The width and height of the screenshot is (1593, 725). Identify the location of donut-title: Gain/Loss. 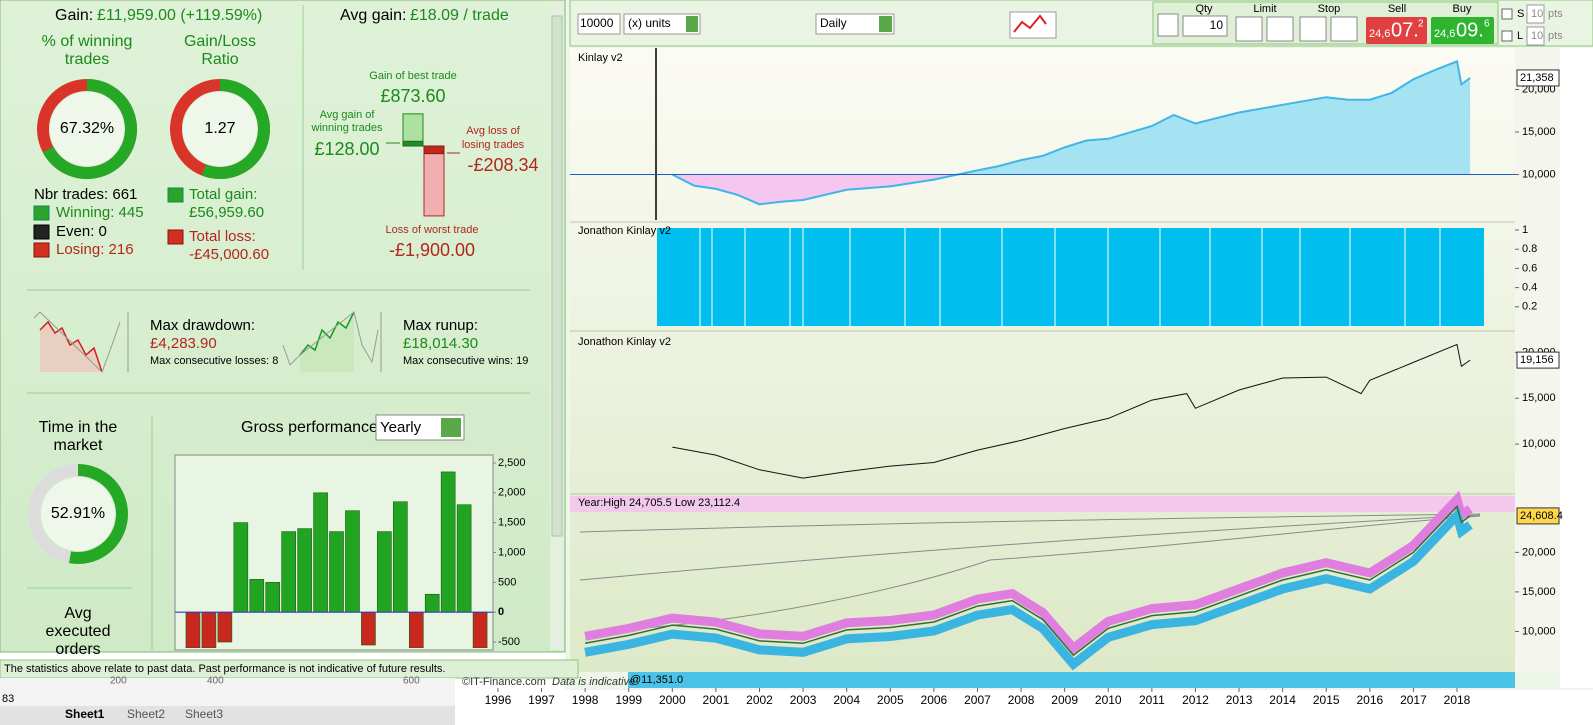
(220, 41).